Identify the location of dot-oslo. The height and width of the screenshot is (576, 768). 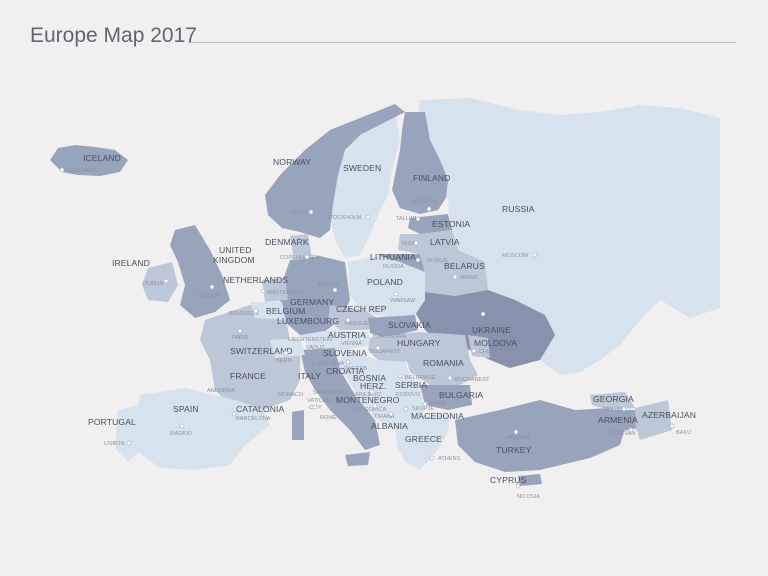
(311, 212).